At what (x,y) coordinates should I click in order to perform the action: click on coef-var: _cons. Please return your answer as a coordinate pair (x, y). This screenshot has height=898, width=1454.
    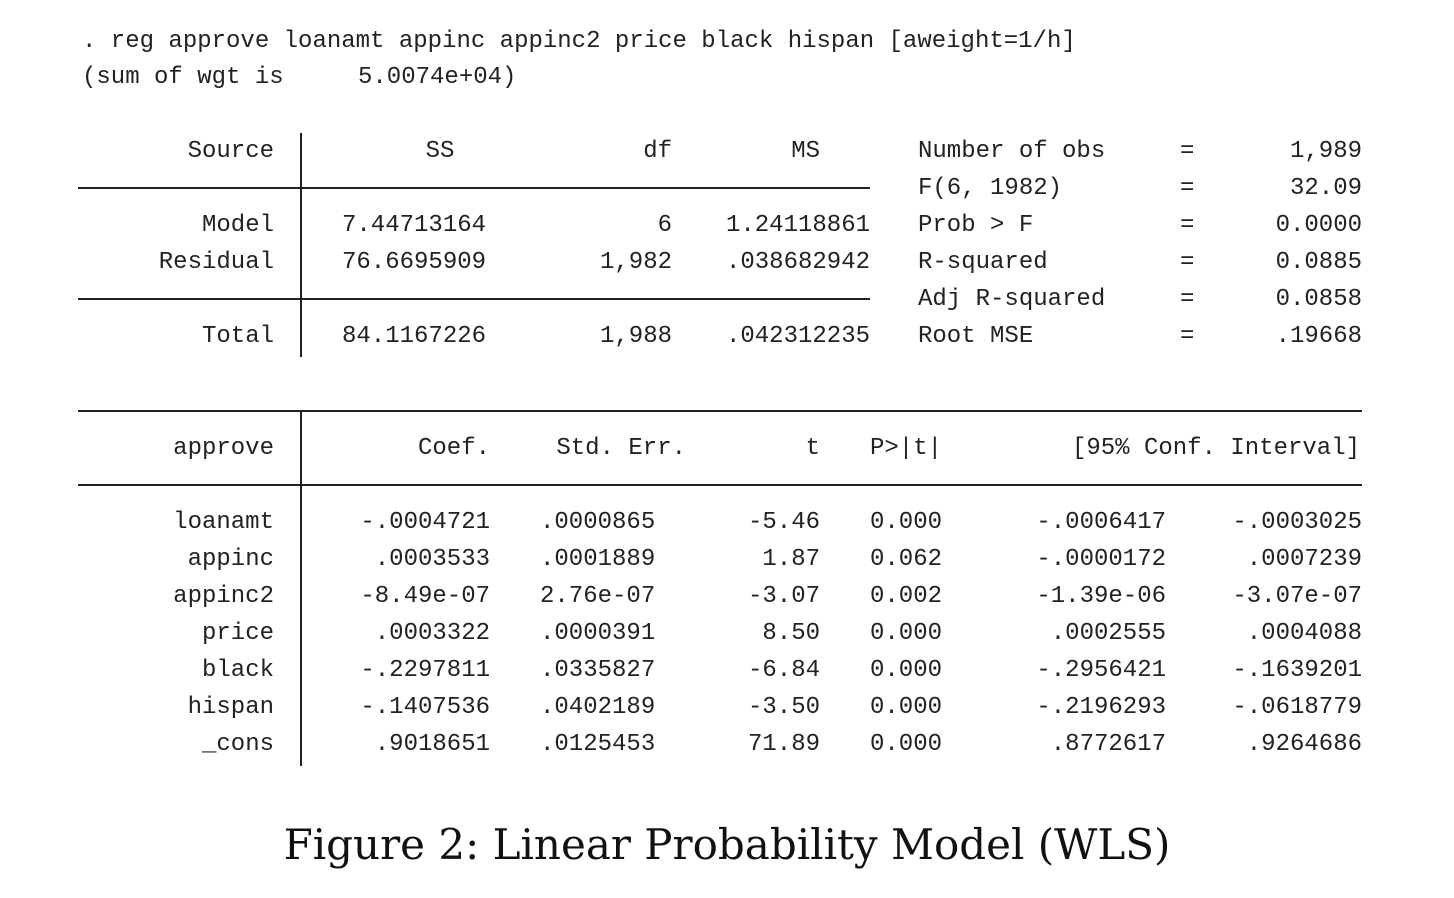
    Looking at the image, I should click on (237, 744).